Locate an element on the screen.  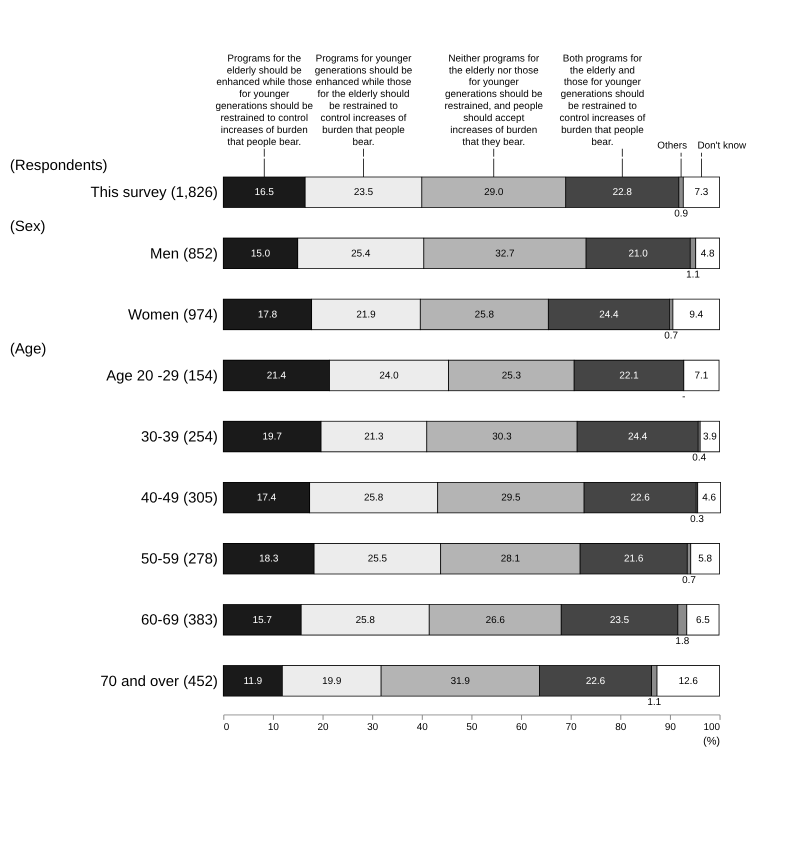
data-label: 19.9 is located at coordinates (332, 681).